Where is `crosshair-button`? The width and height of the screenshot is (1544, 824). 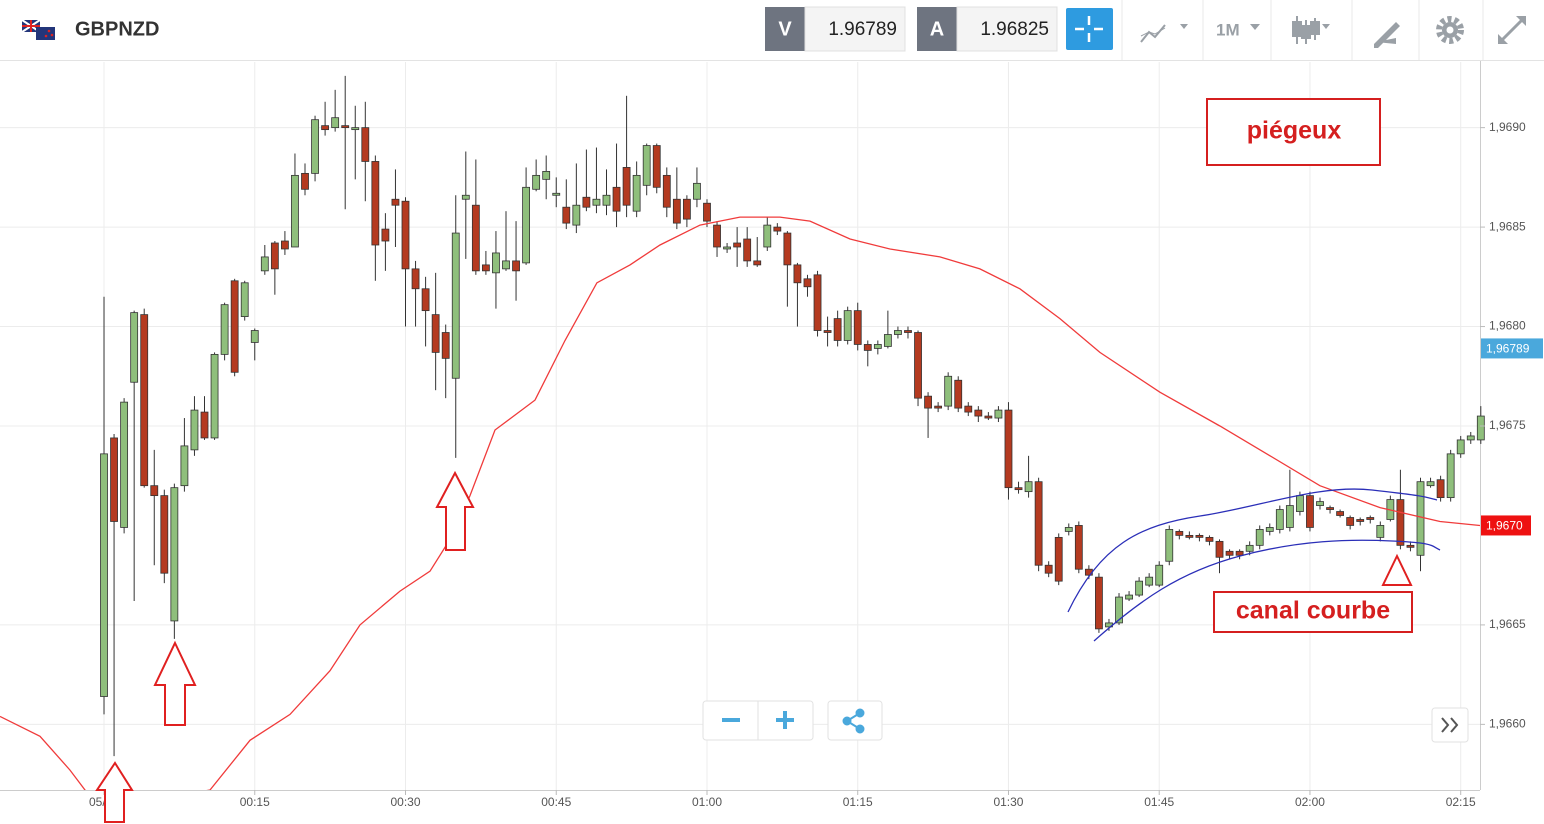 crosshair-button is located at coordinates (1089, 29).